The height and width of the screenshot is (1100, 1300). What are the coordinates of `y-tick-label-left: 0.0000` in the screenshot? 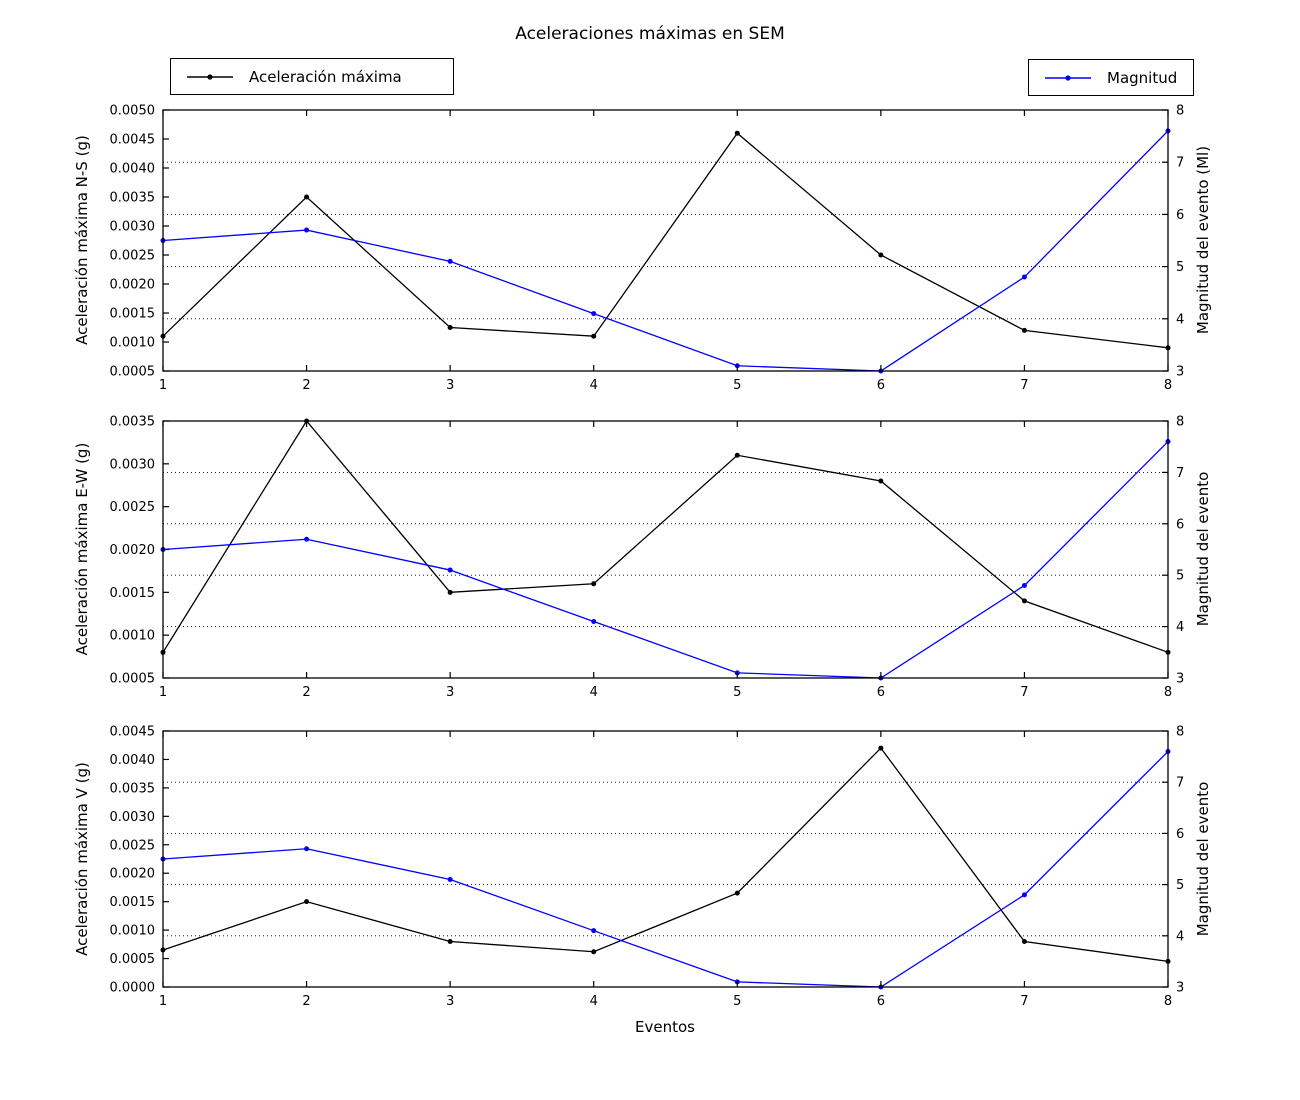 It's located at (133, 988).